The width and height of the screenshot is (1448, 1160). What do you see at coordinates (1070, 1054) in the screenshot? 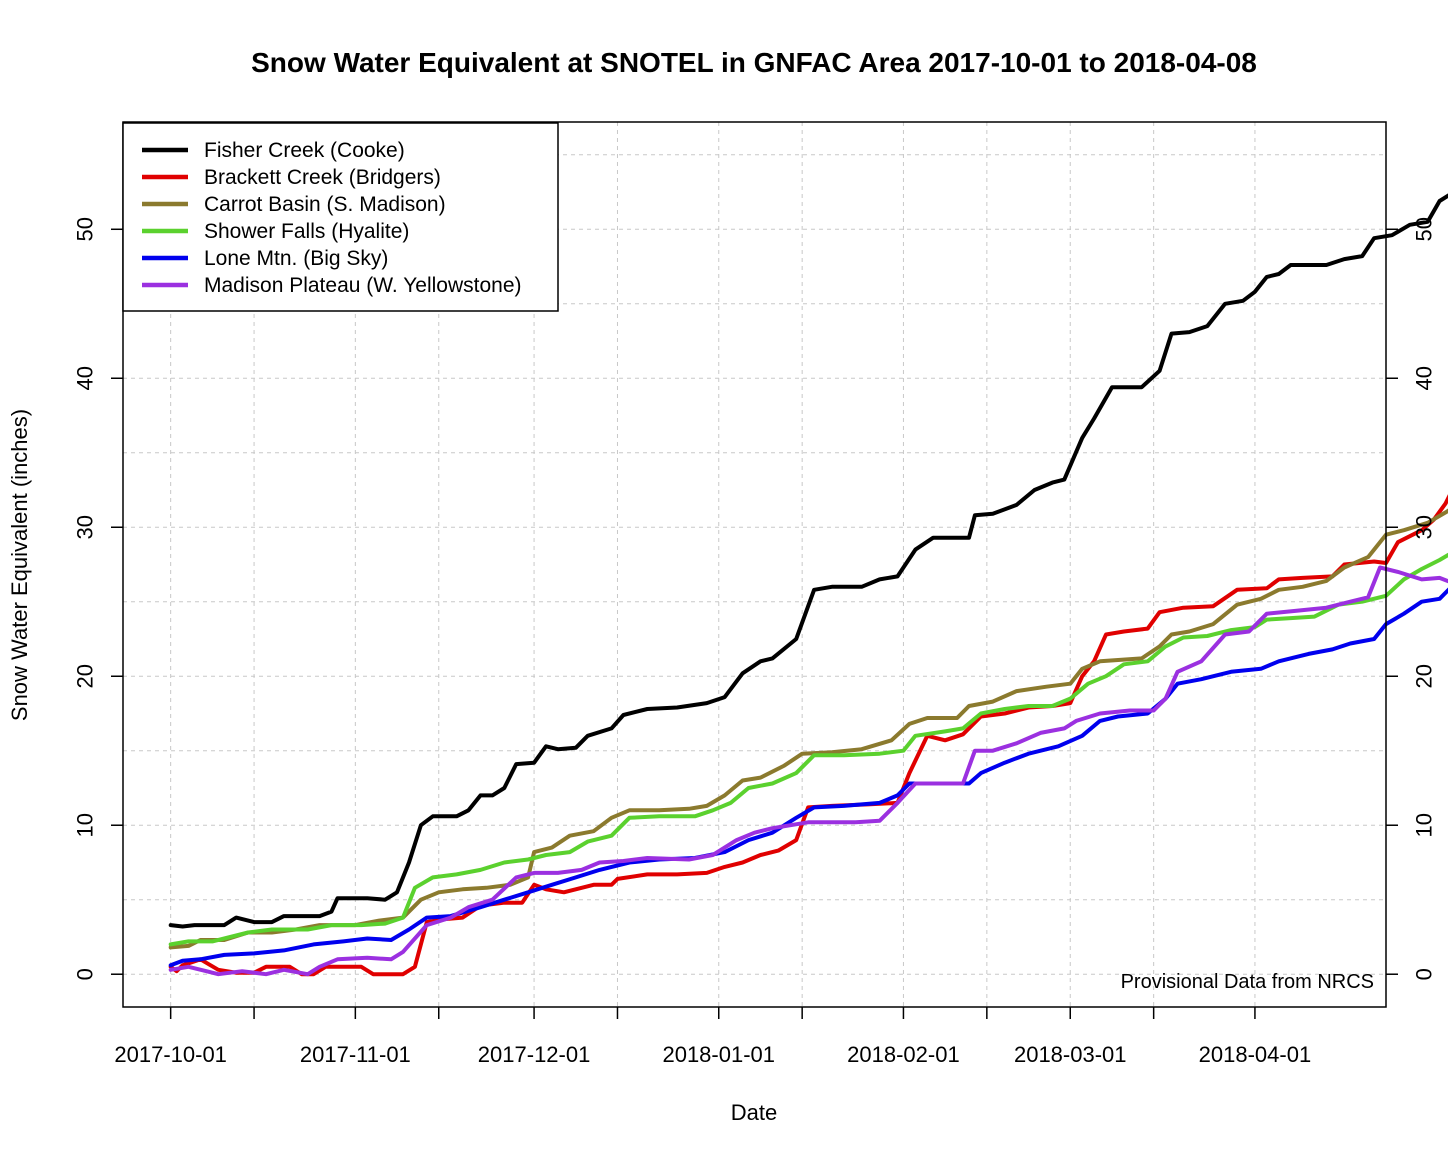
I see `x-tick-label: 2018-03-01` at bounding box center [1070, 1054].